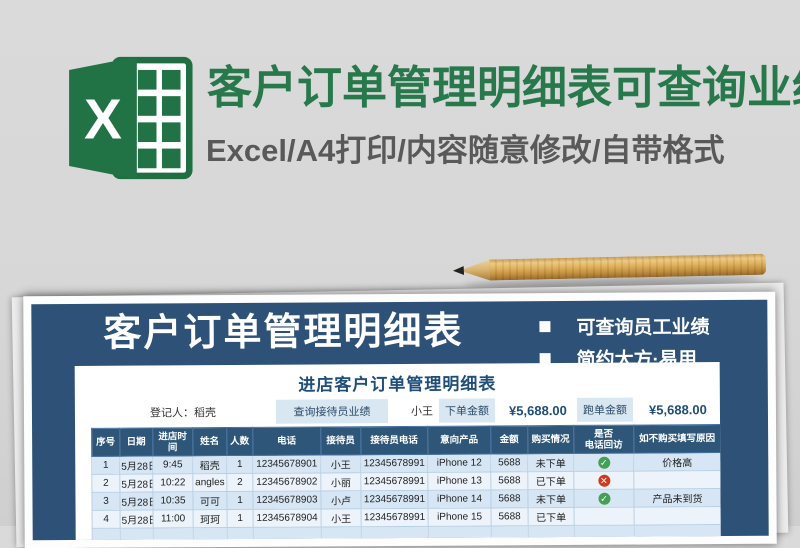 Image resolution: width=800 pixels, height=548 pixels. I want to click on order-amount-label: 下单金额, so click(467, 410).